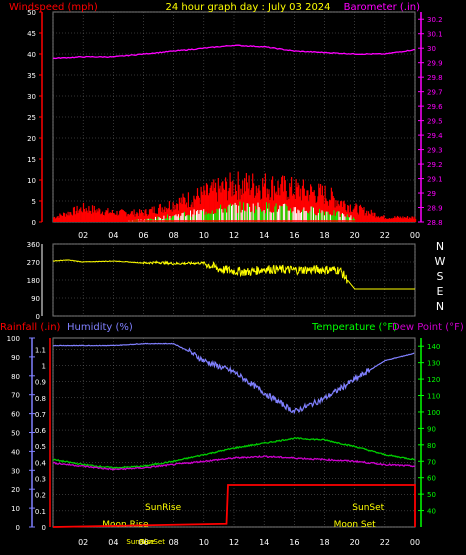  Describe the element at coordinates (435, 136) in the screenshot. I see `baro-y-tick: 29.4` at that location.